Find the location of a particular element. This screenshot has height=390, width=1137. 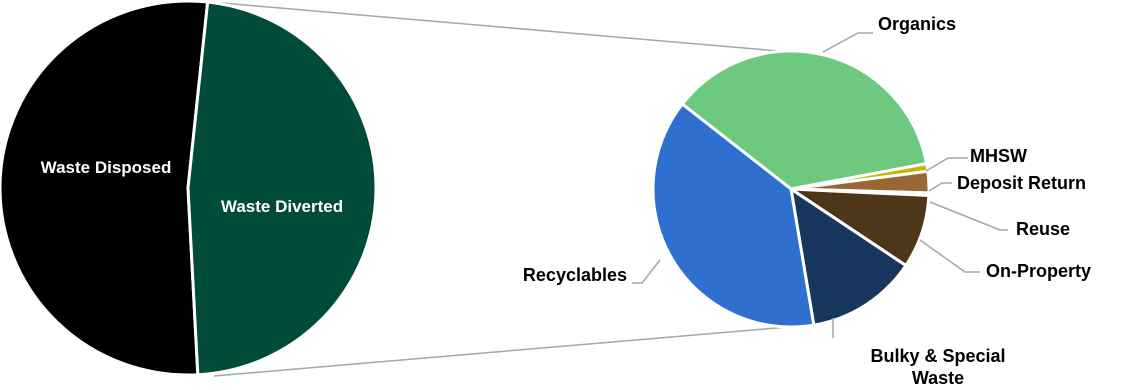

leader-mhsw is located at coordinates (946, 164).